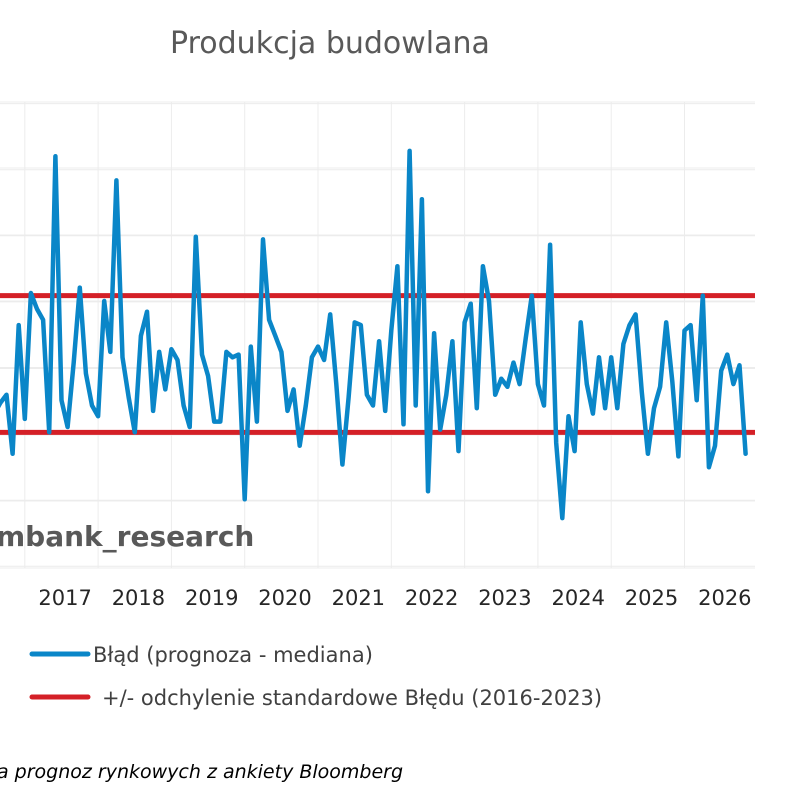 This screenshot has width=800, height=800. Describe the element at coordinates (577, 598) in the screenshot. I see `x-tick-label: 2024` at that location.